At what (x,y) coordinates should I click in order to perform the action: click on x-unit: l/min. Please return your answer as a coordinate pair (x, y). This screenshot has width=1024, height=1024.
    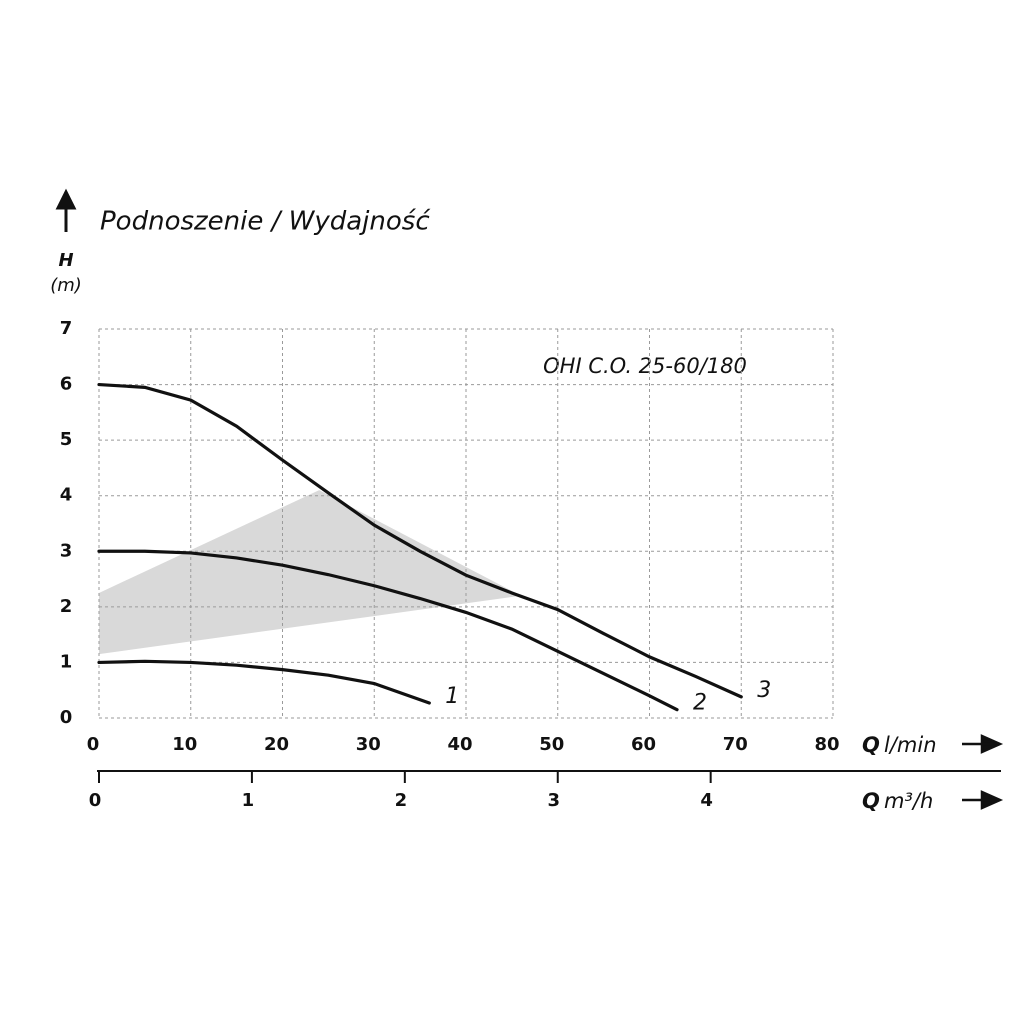
    Looking at the image, I should click on (910, 745).